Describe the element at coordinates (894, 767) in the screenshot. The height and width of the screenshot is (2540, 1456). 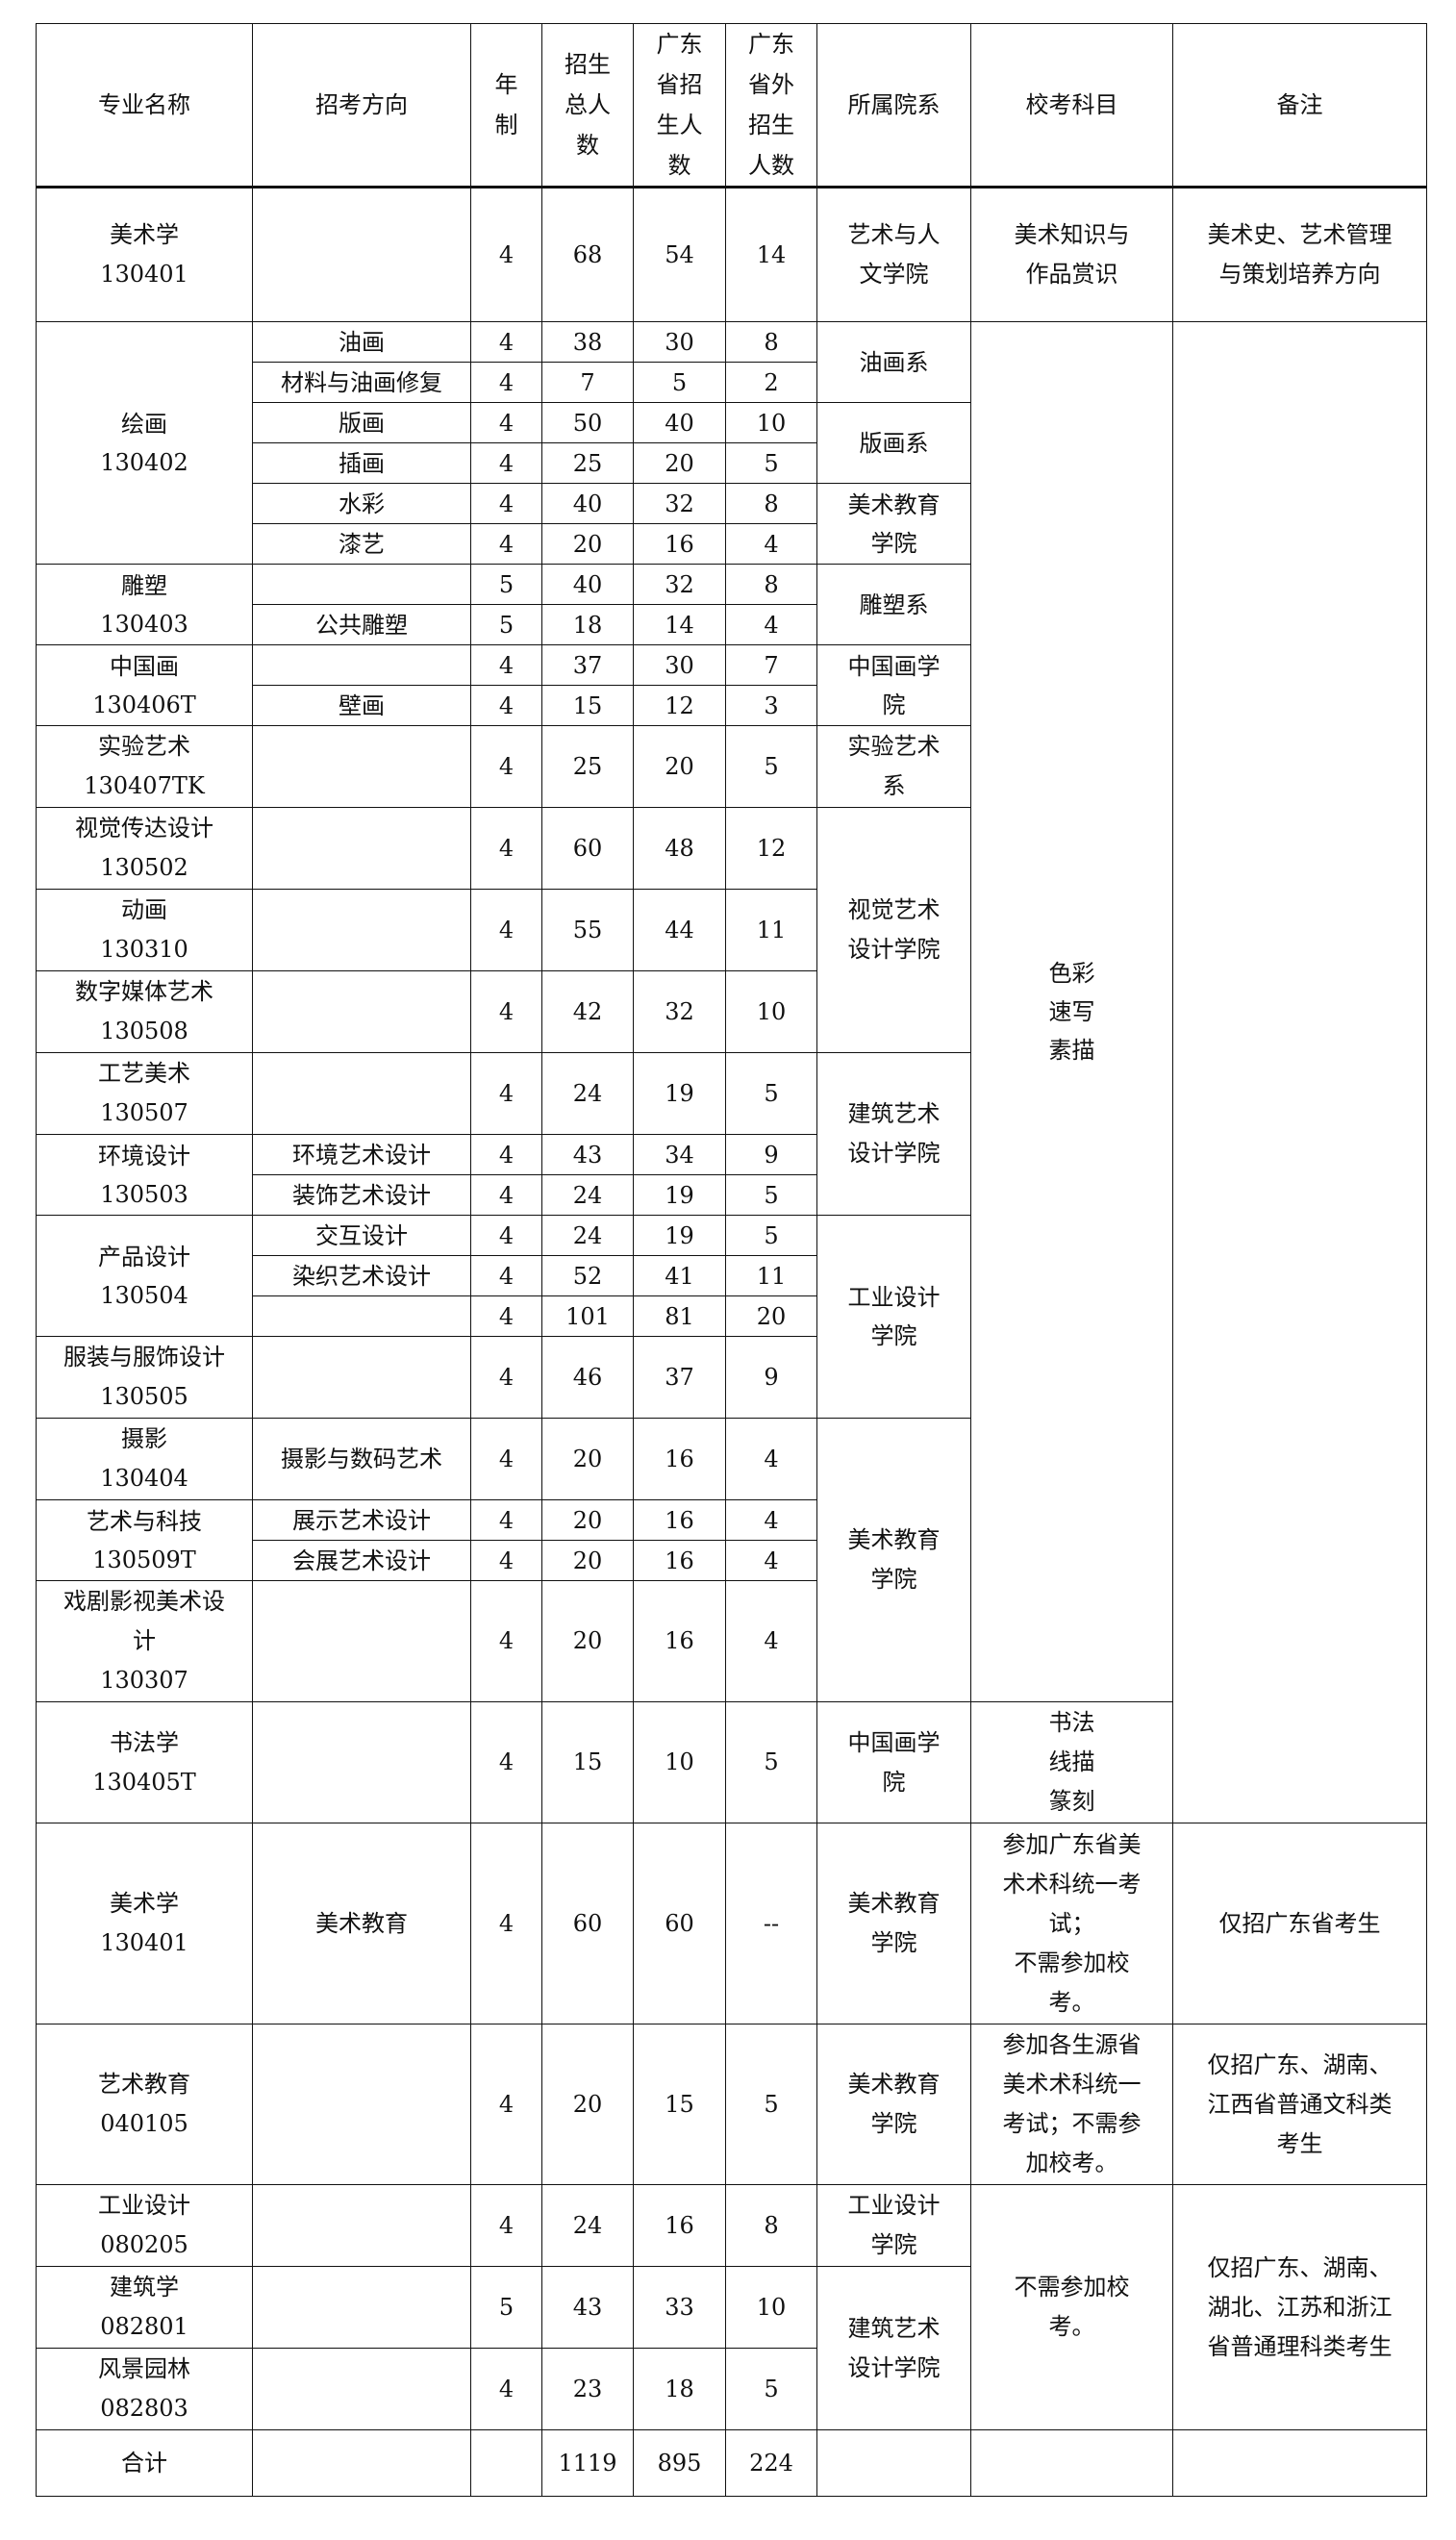
I see `department: 实验艺术 系` at that location.